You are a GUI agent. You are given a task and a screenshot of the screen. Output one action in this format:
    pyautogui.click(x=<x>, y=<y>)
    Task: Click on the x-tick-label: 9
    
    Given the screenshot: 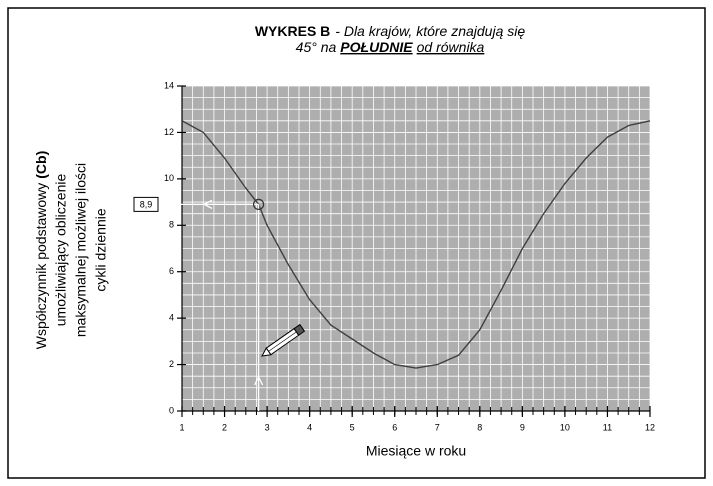 What is the action you would take?
    pyautogui.click(x=522, y=427)
    